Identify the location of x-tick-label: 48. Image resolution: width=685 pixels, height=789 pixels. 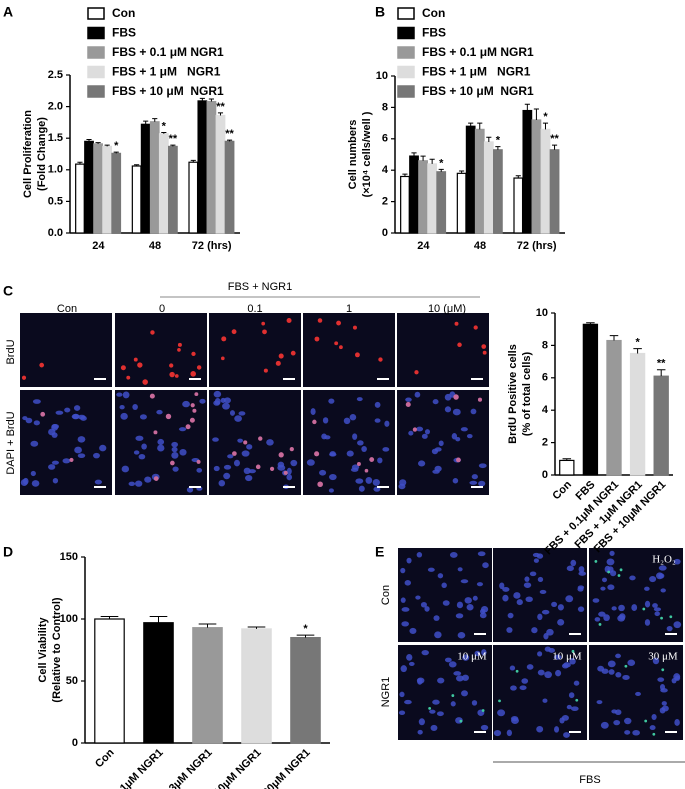
(155, 246).